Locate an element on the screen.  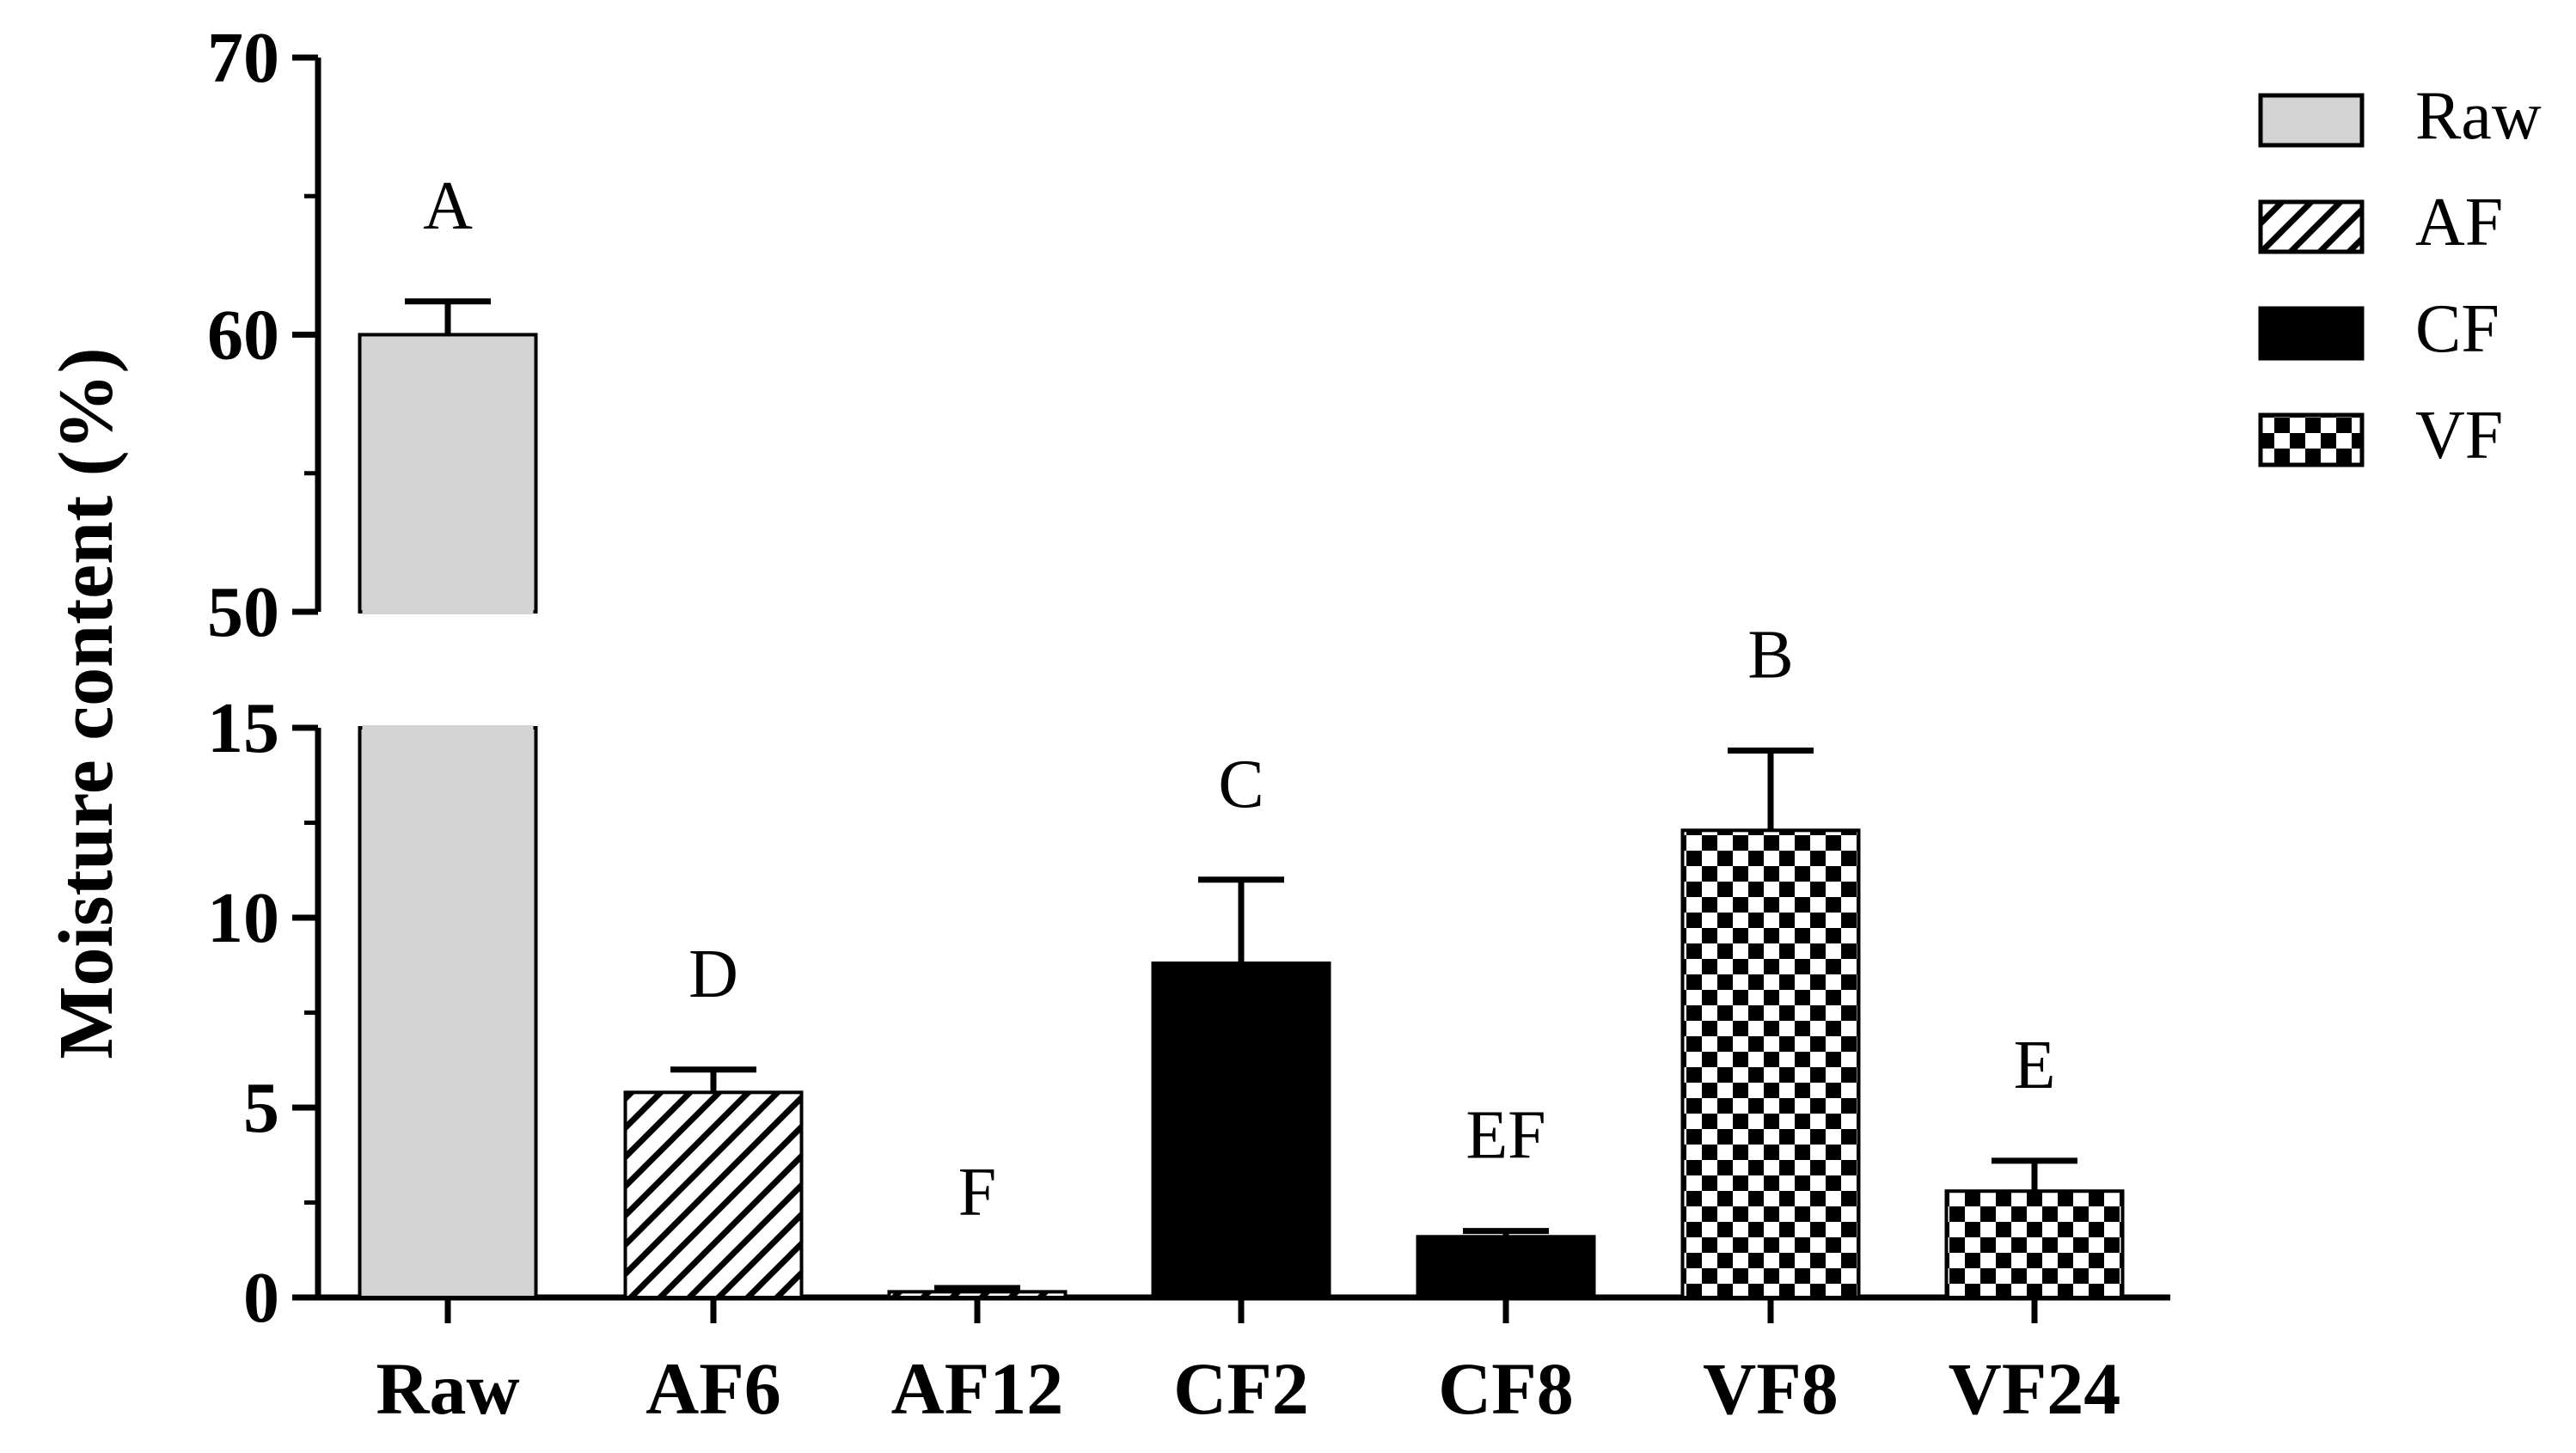
y-tick-label: 5 is located at coordinates (261, 1108).